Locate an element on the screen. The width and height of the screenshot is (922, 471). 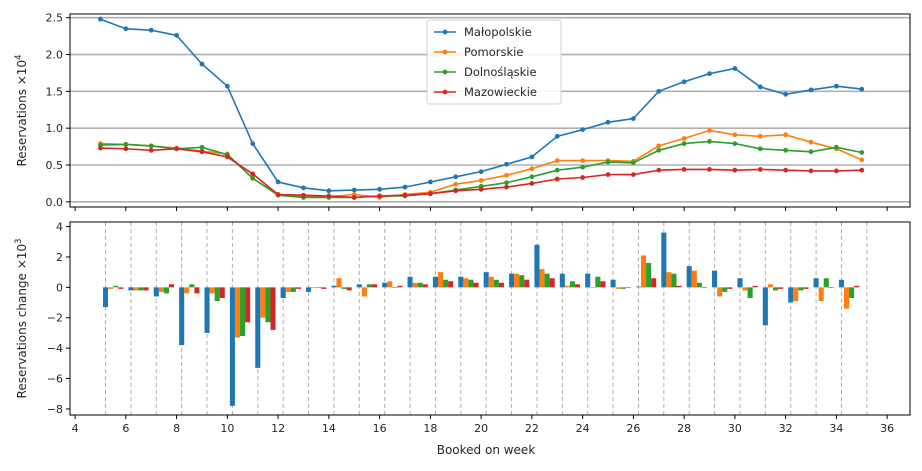
bar-series-dolnośląskie is located at coordinates (484, 299).